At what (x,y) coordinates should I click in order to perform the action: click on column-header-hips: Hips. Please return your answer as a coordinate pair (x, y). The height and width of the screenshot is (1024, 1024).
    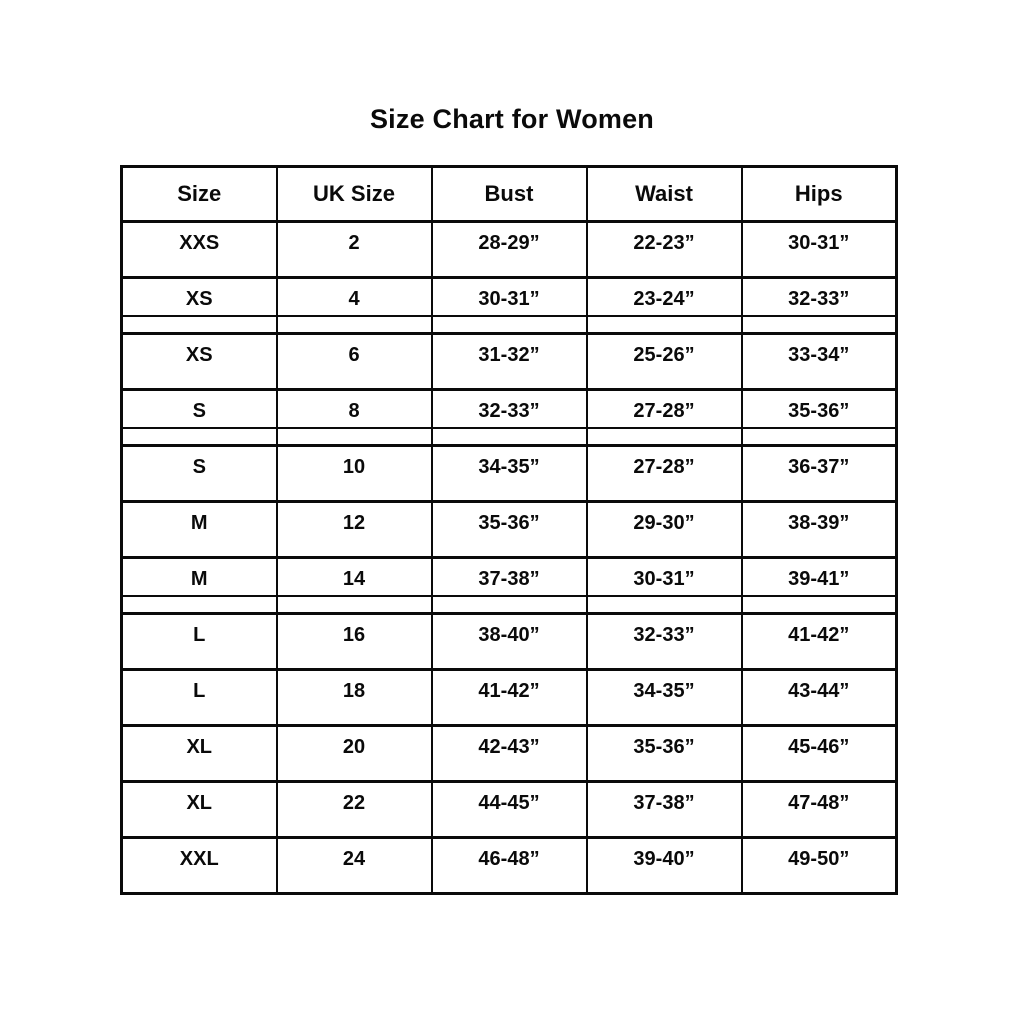
    Looking at the image, I should click on (819, 194).